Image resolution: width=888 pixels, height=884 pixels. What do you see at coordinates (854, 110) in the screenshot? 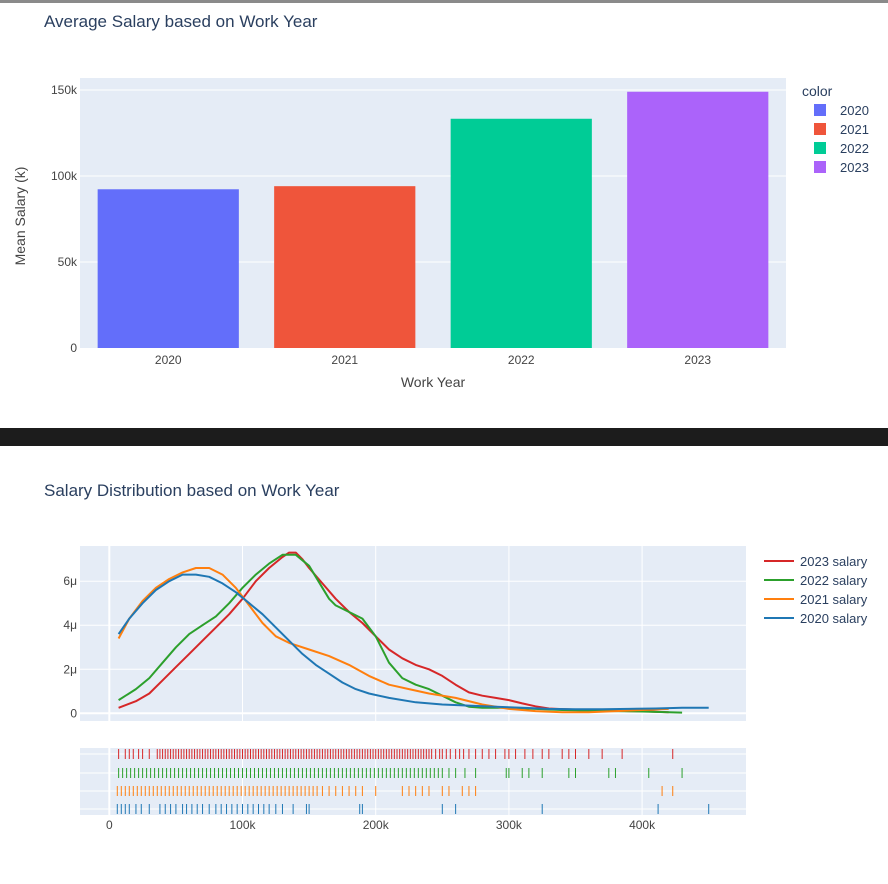
I see `bar-legend-label: 2020` at bounding box center [854, 110].